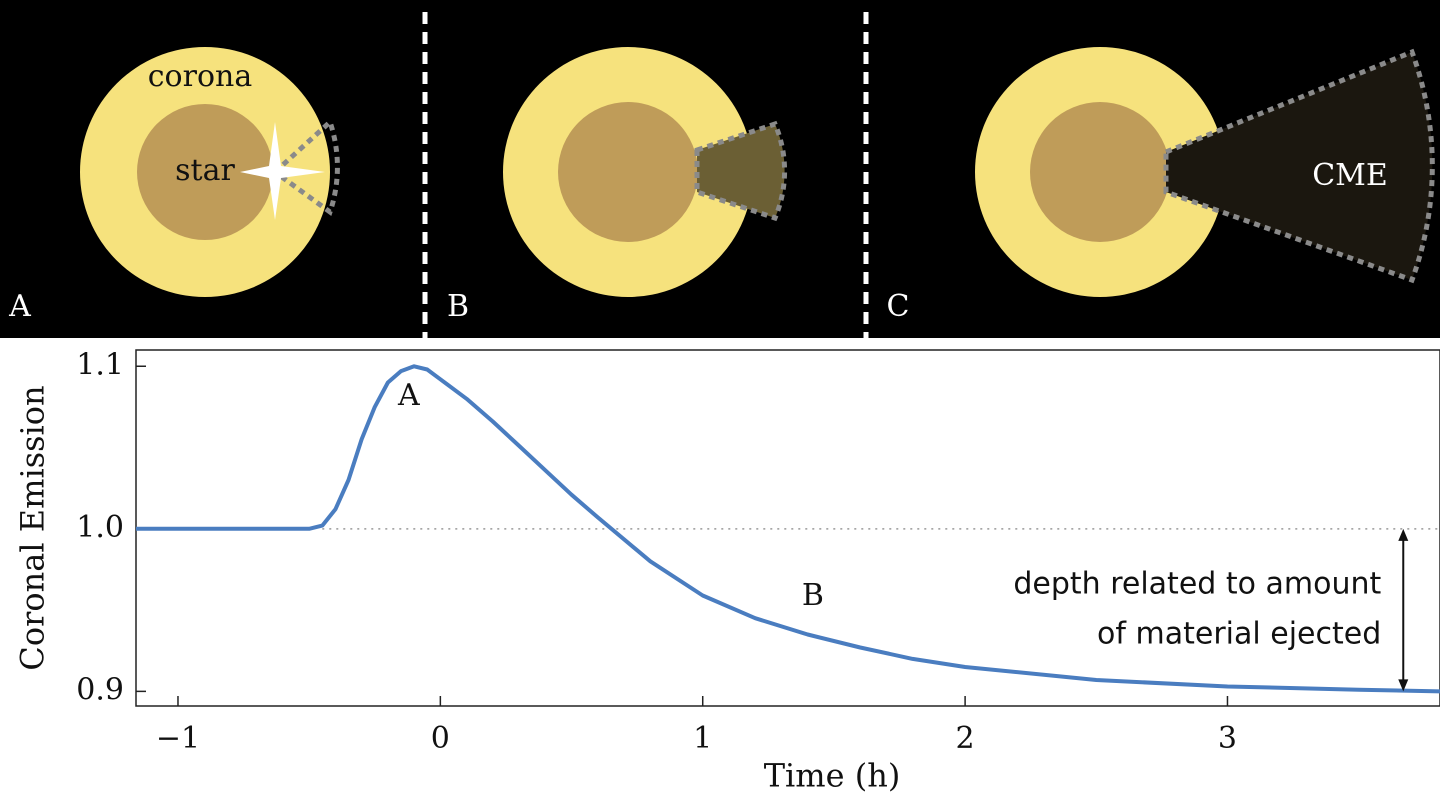 The width and height of the screenshot is (1440, 810). What do you see at coordinates (832, 776) in the screenshot?
I see `x-axis-label: Time (h)` at bounding box center [832, 776].